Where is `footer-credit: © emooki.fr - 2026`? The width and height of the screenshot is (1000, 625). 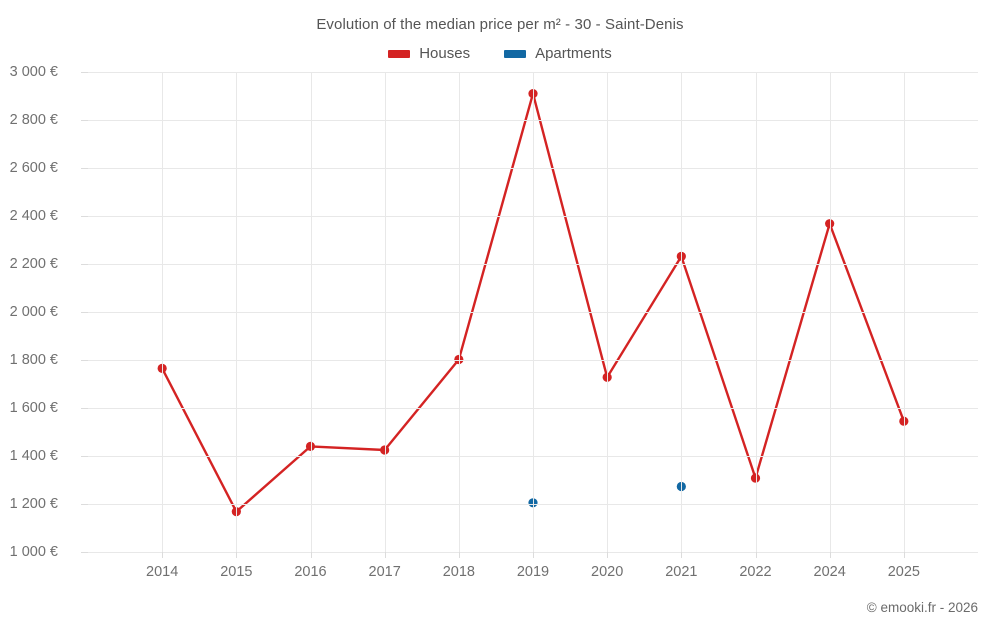 footer-credit: © emooki.fr - 2026 is located at coordinates (922, 607).